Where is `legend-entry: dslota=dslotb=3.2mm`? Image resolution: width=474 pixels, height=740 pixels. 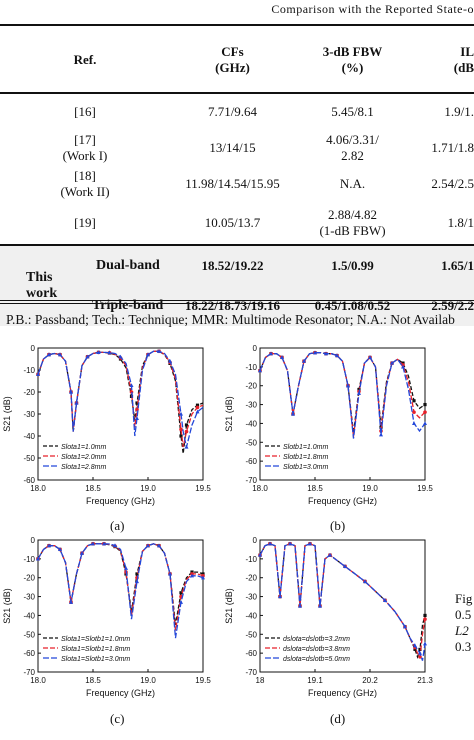
legend-entry: dslota=dslotb=3.2mm is located at coordinates (316, 639).